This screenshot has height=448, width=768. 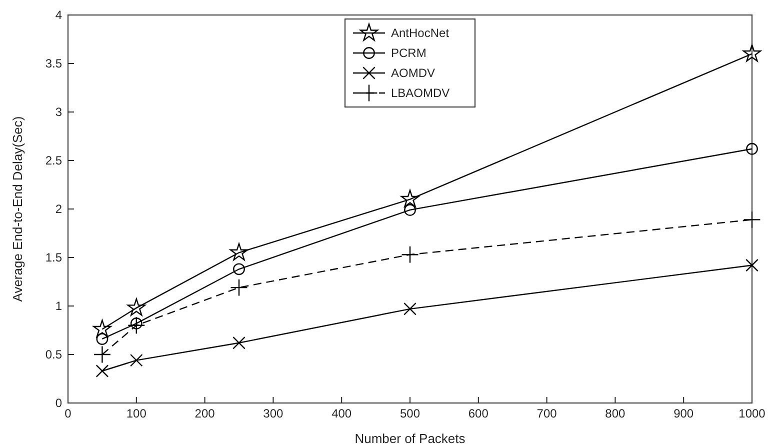 I want to click on x-tick-label: 900, so click(x=684, y=413).